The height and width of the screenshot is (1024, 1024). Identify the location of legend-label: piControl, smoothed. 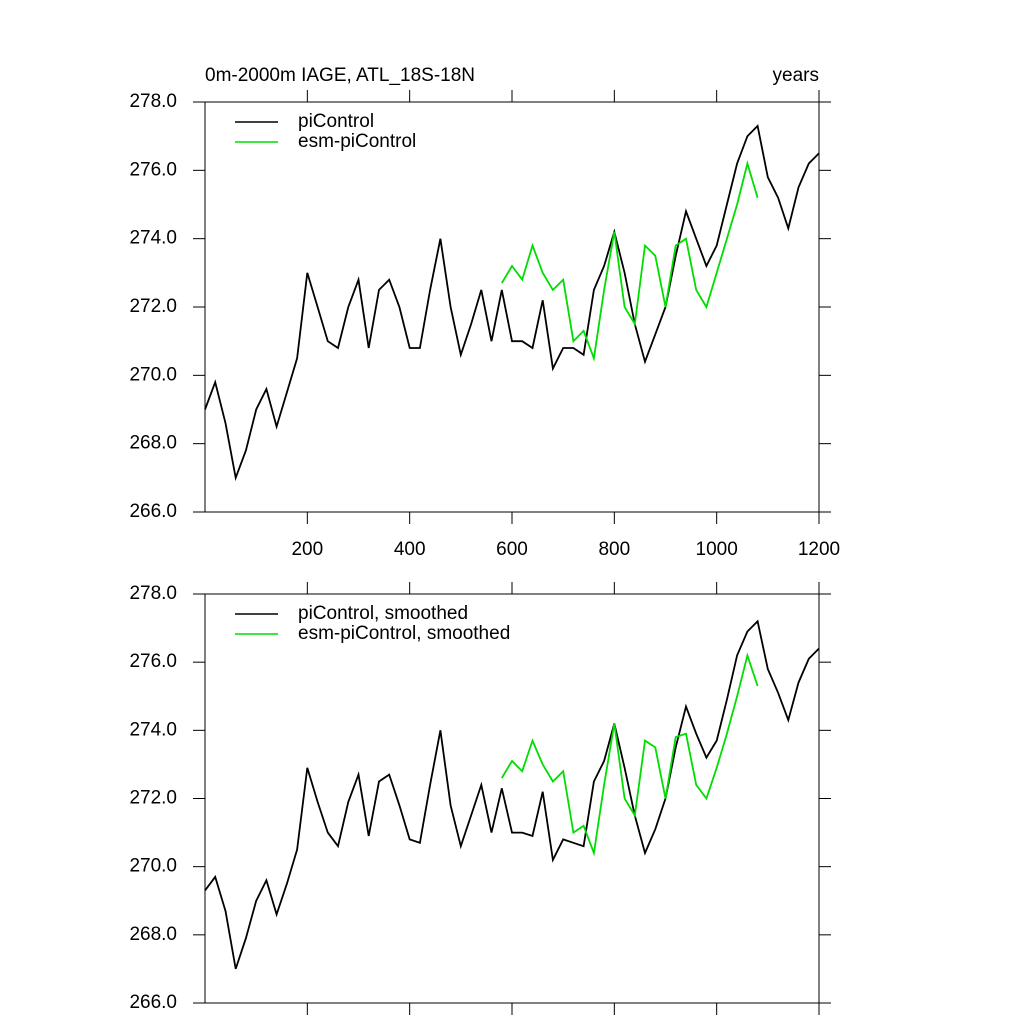
(383, 613).